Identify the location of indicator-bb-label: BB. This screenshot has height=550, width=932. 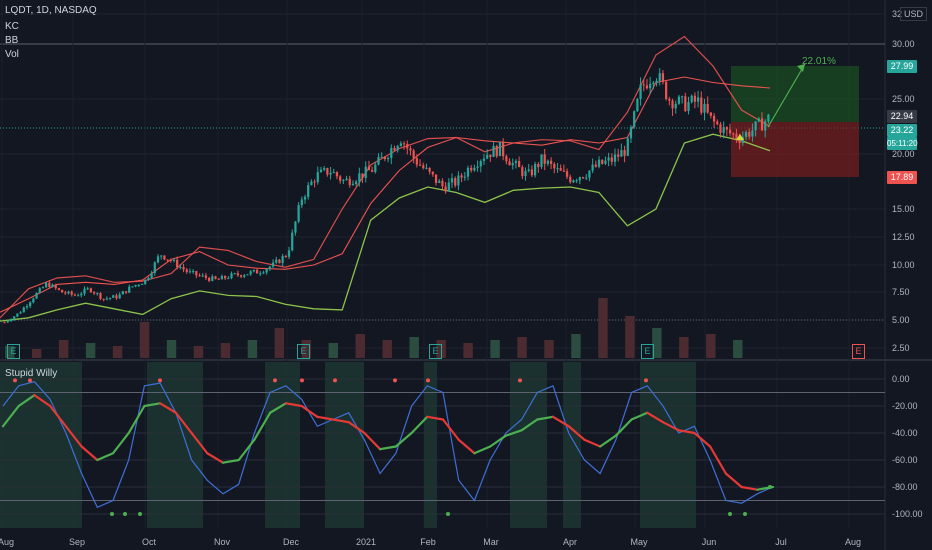
(12, 40).